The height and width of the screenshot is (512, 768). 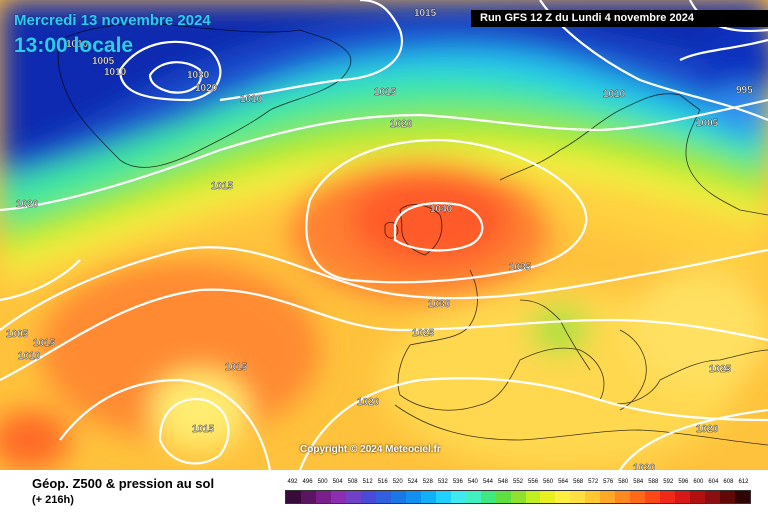 What do you see at coordinates (563, 482) in the screenshot?
I see `color-scale-label: 564` at bounding box center [563, 482].